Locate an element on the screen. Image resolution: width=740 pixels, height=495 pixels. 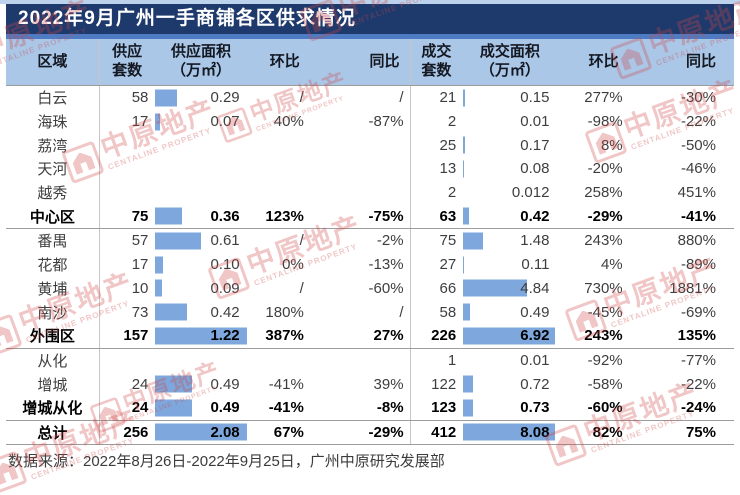
table-cell: 2.08 is located at coordinates (201, 433).